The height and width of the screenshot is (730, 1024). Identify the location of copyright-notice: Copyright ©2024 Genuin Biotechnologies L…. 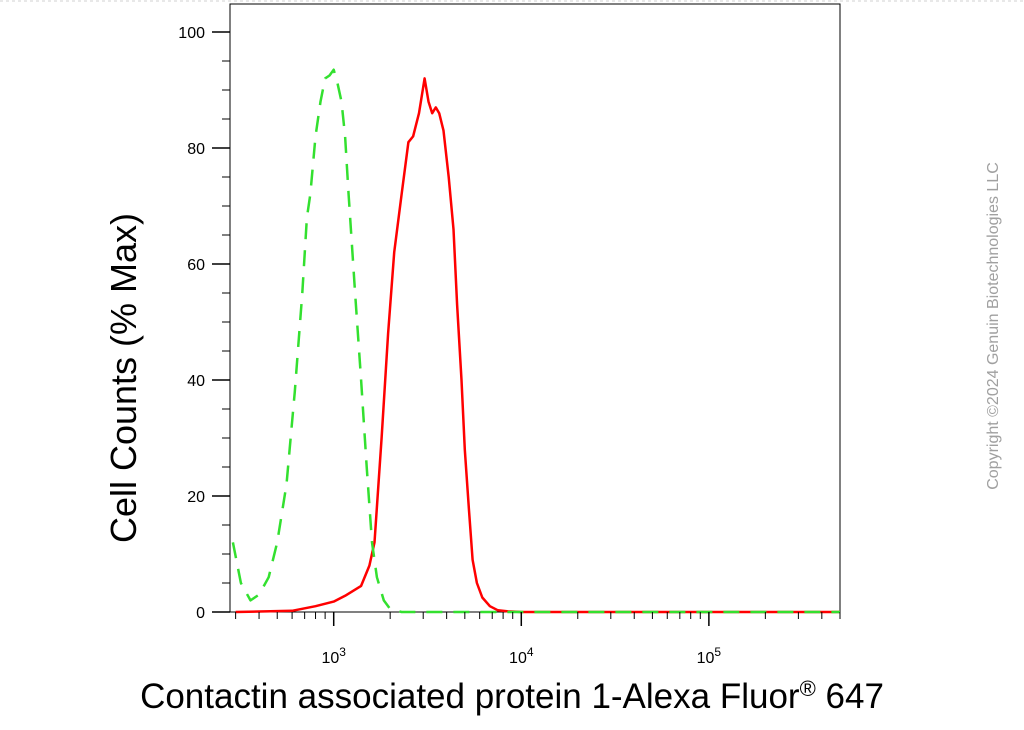
(993, 326).